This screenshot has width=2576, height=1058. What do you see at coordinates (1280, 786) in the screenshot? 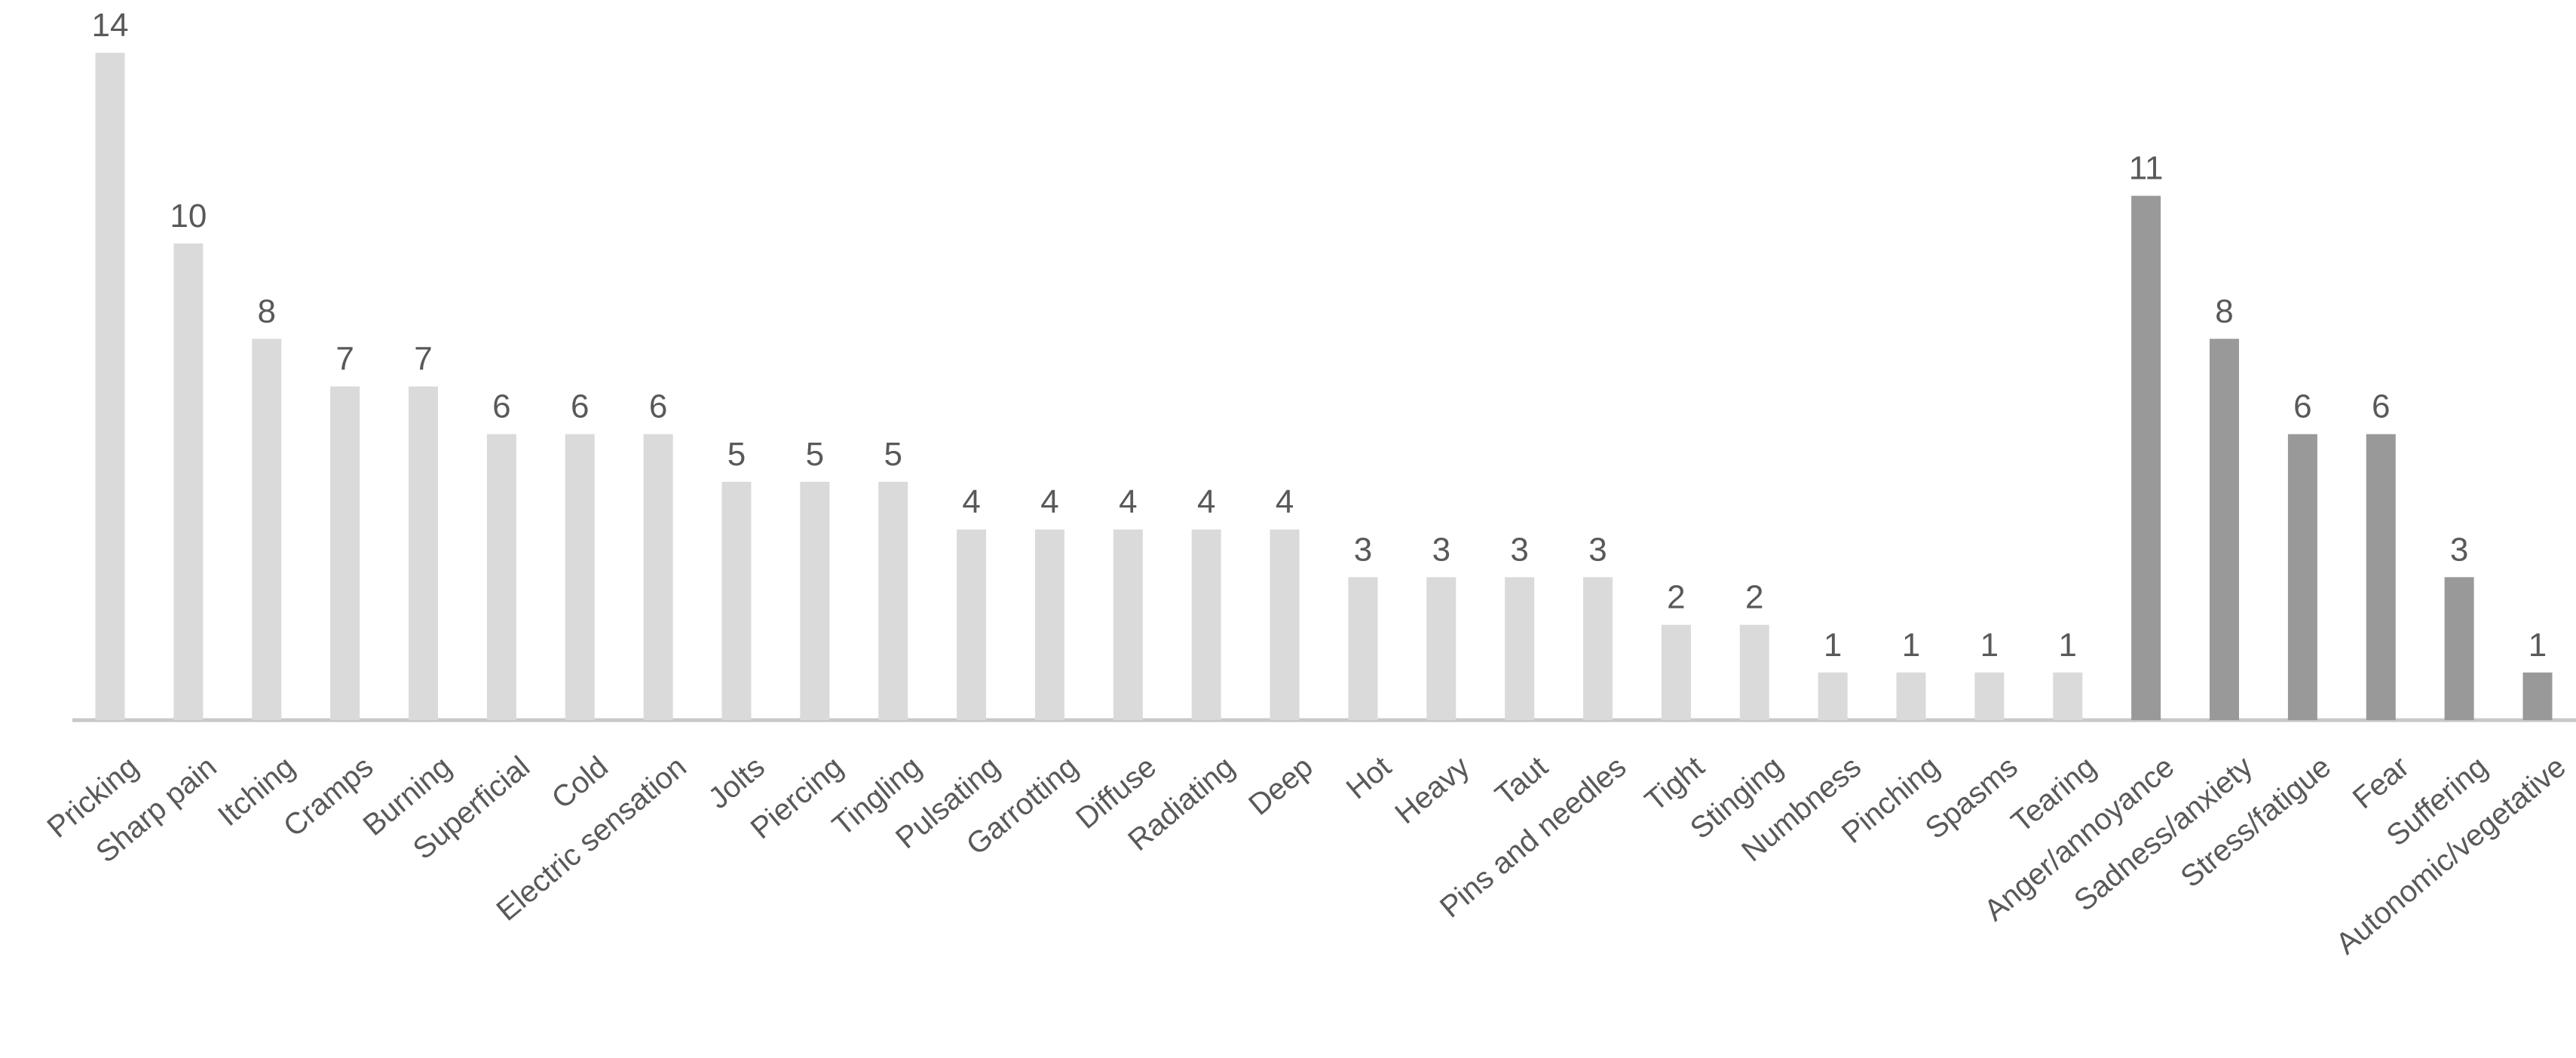
I see `x-tick-label: Deep` at bounding box center [1280, 786].